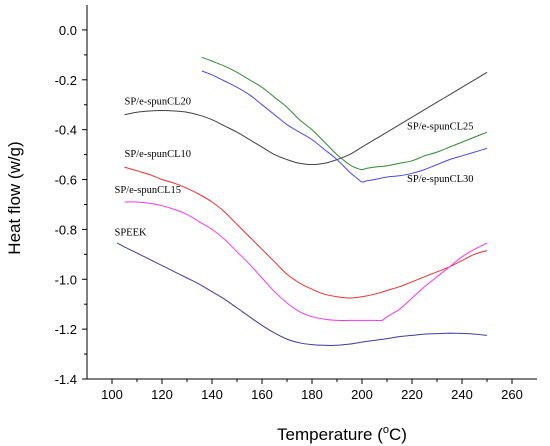 The width and height of the screenshot is (550, 446). I want to click on x-axis-title: Temperature (oC), so click(342, 434).